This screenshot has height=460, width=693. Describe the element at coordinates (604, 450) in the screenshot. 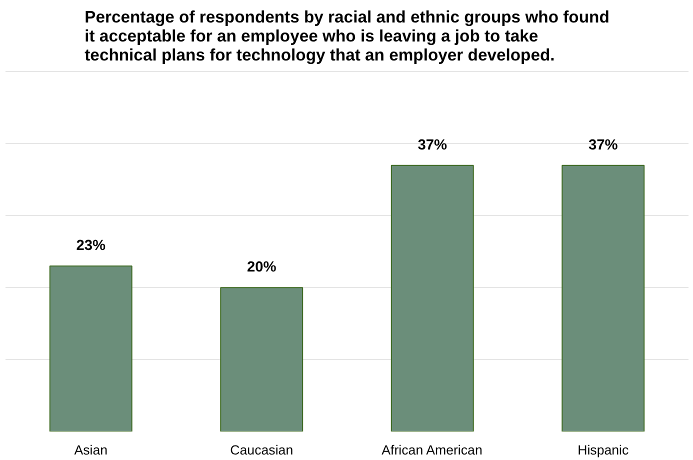

I see `x-tick-label: Hispanic` at that location.